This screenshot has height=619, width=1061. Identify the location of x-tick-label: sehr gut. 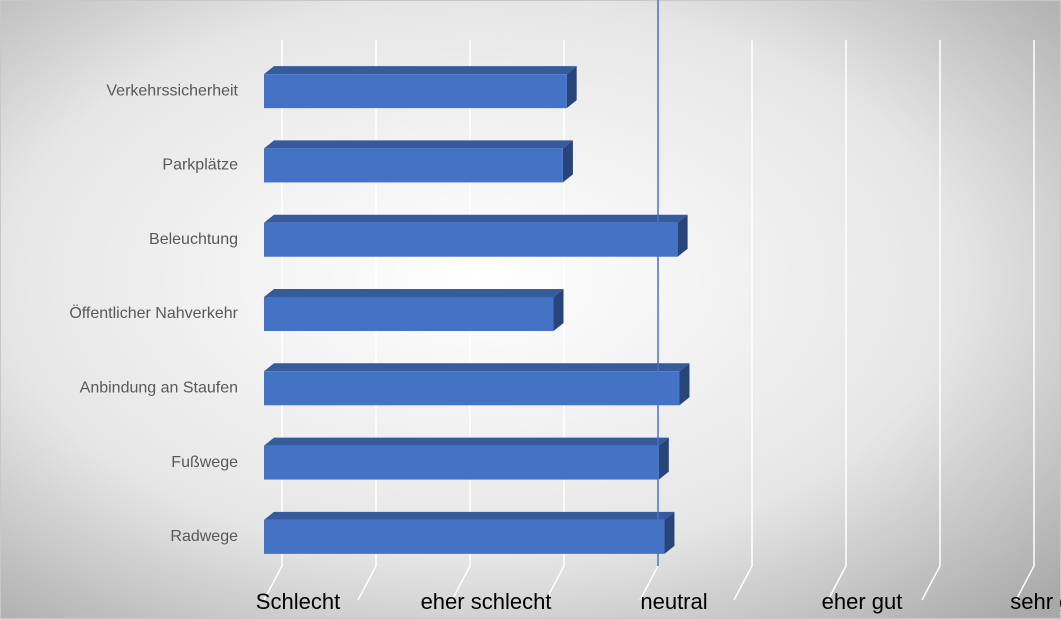
(1035, 601).